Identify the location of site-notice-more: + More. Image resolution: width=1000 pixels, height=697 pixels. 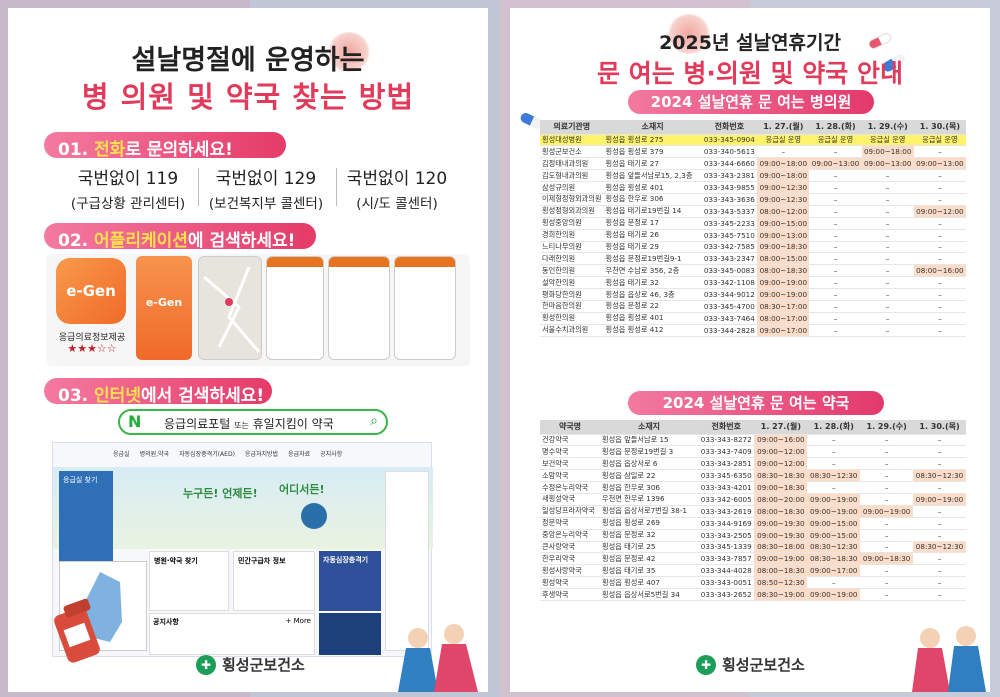
(298, 621).